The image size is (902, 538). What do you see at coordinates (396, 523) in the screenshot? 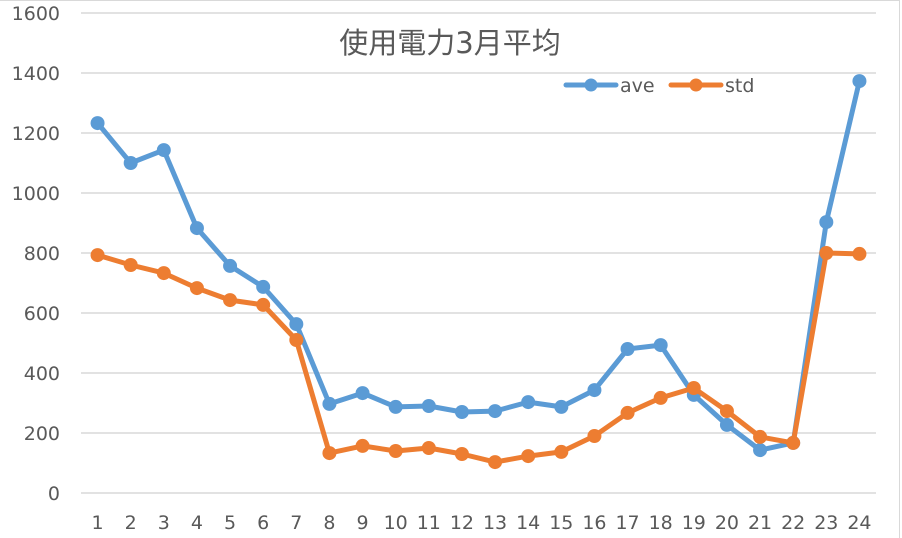
I see `x-tick-label: 10` at bounding box center [396, 523].